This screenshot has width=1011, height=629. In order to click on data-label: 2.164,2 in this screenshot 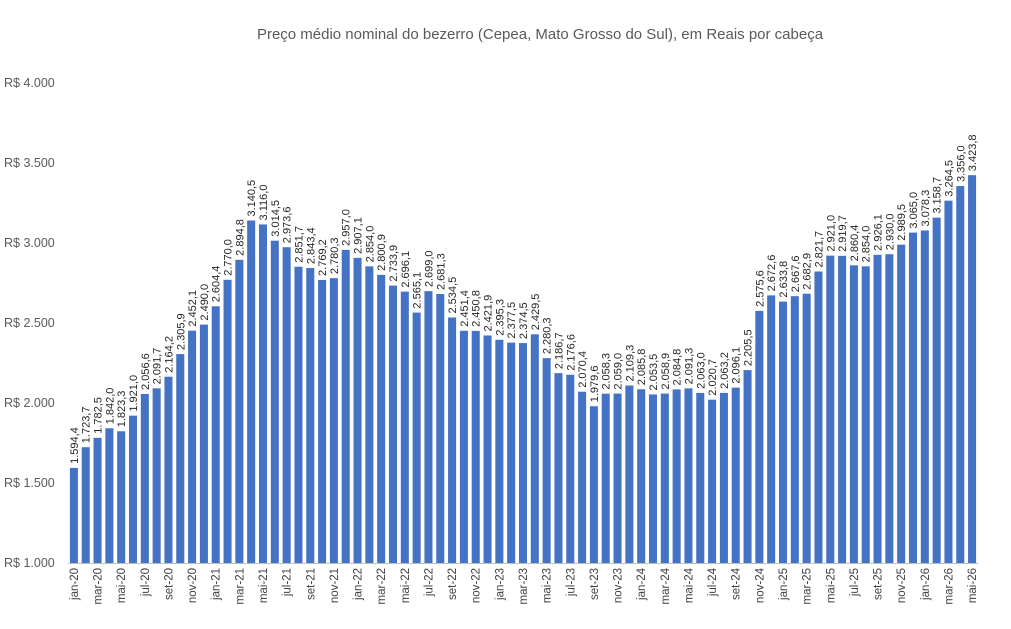, I will do `click(169, 354)`.